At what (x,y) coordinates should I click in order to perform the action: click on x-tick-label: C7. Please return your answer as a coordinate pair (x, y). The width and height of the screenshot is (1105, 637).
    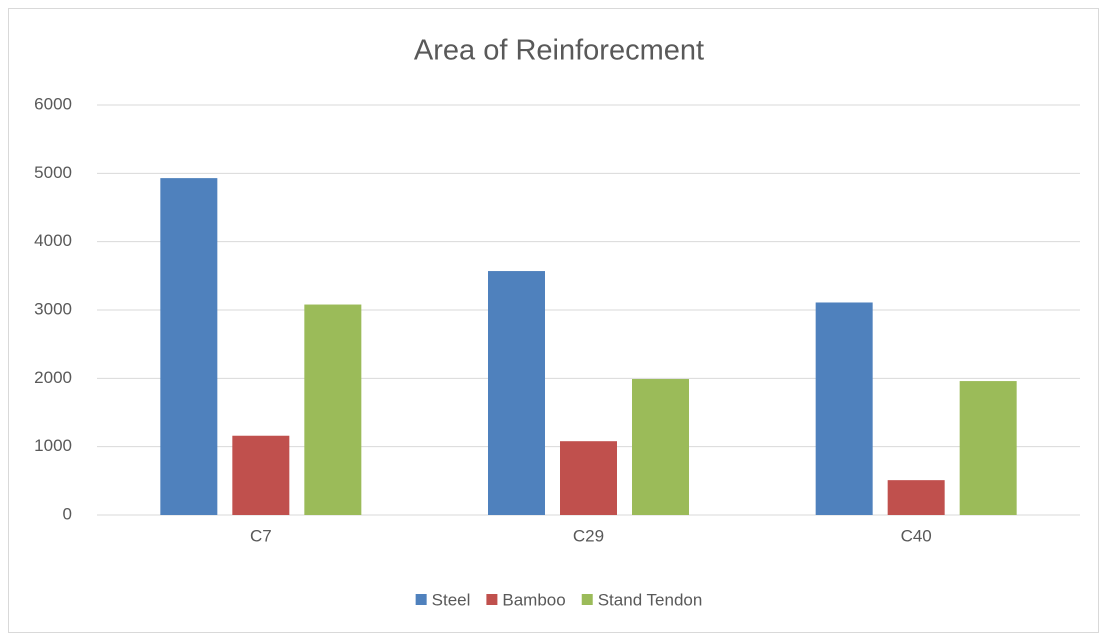
    Looking at the image, I should click on (261, 535).